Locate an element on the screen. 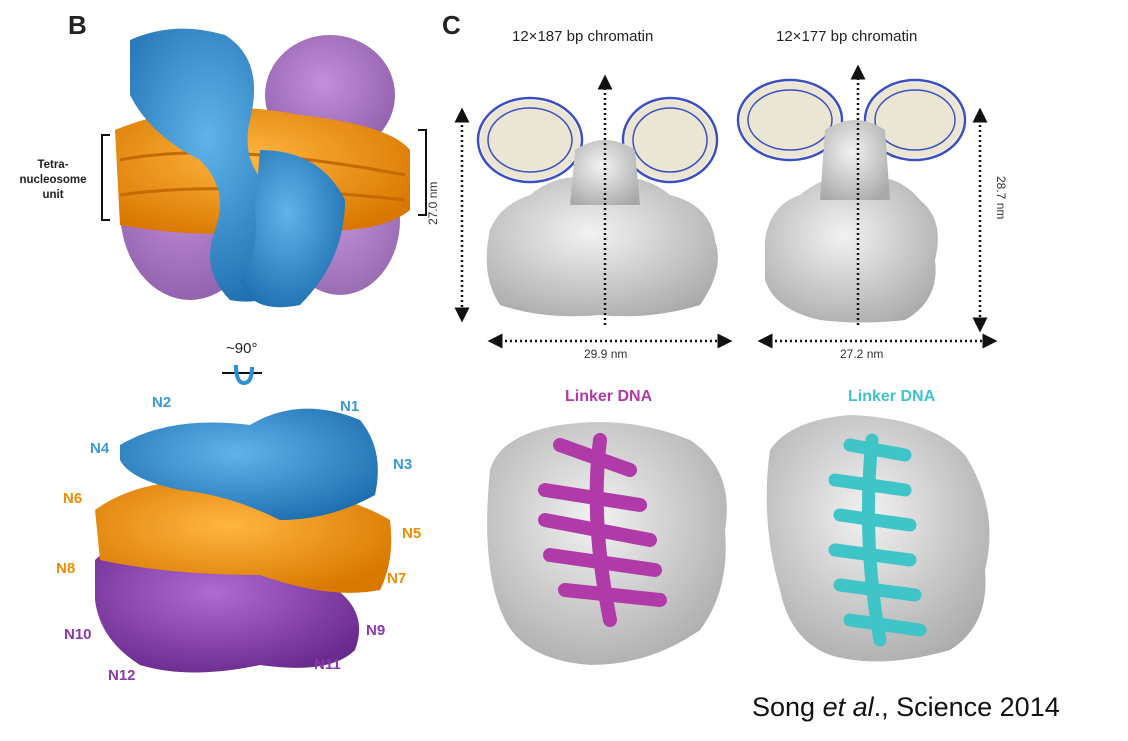 The height and width of the screenshot is (741, 1128). linker-dna-187-label: Linker DNA is located at coordinates (609, 396).